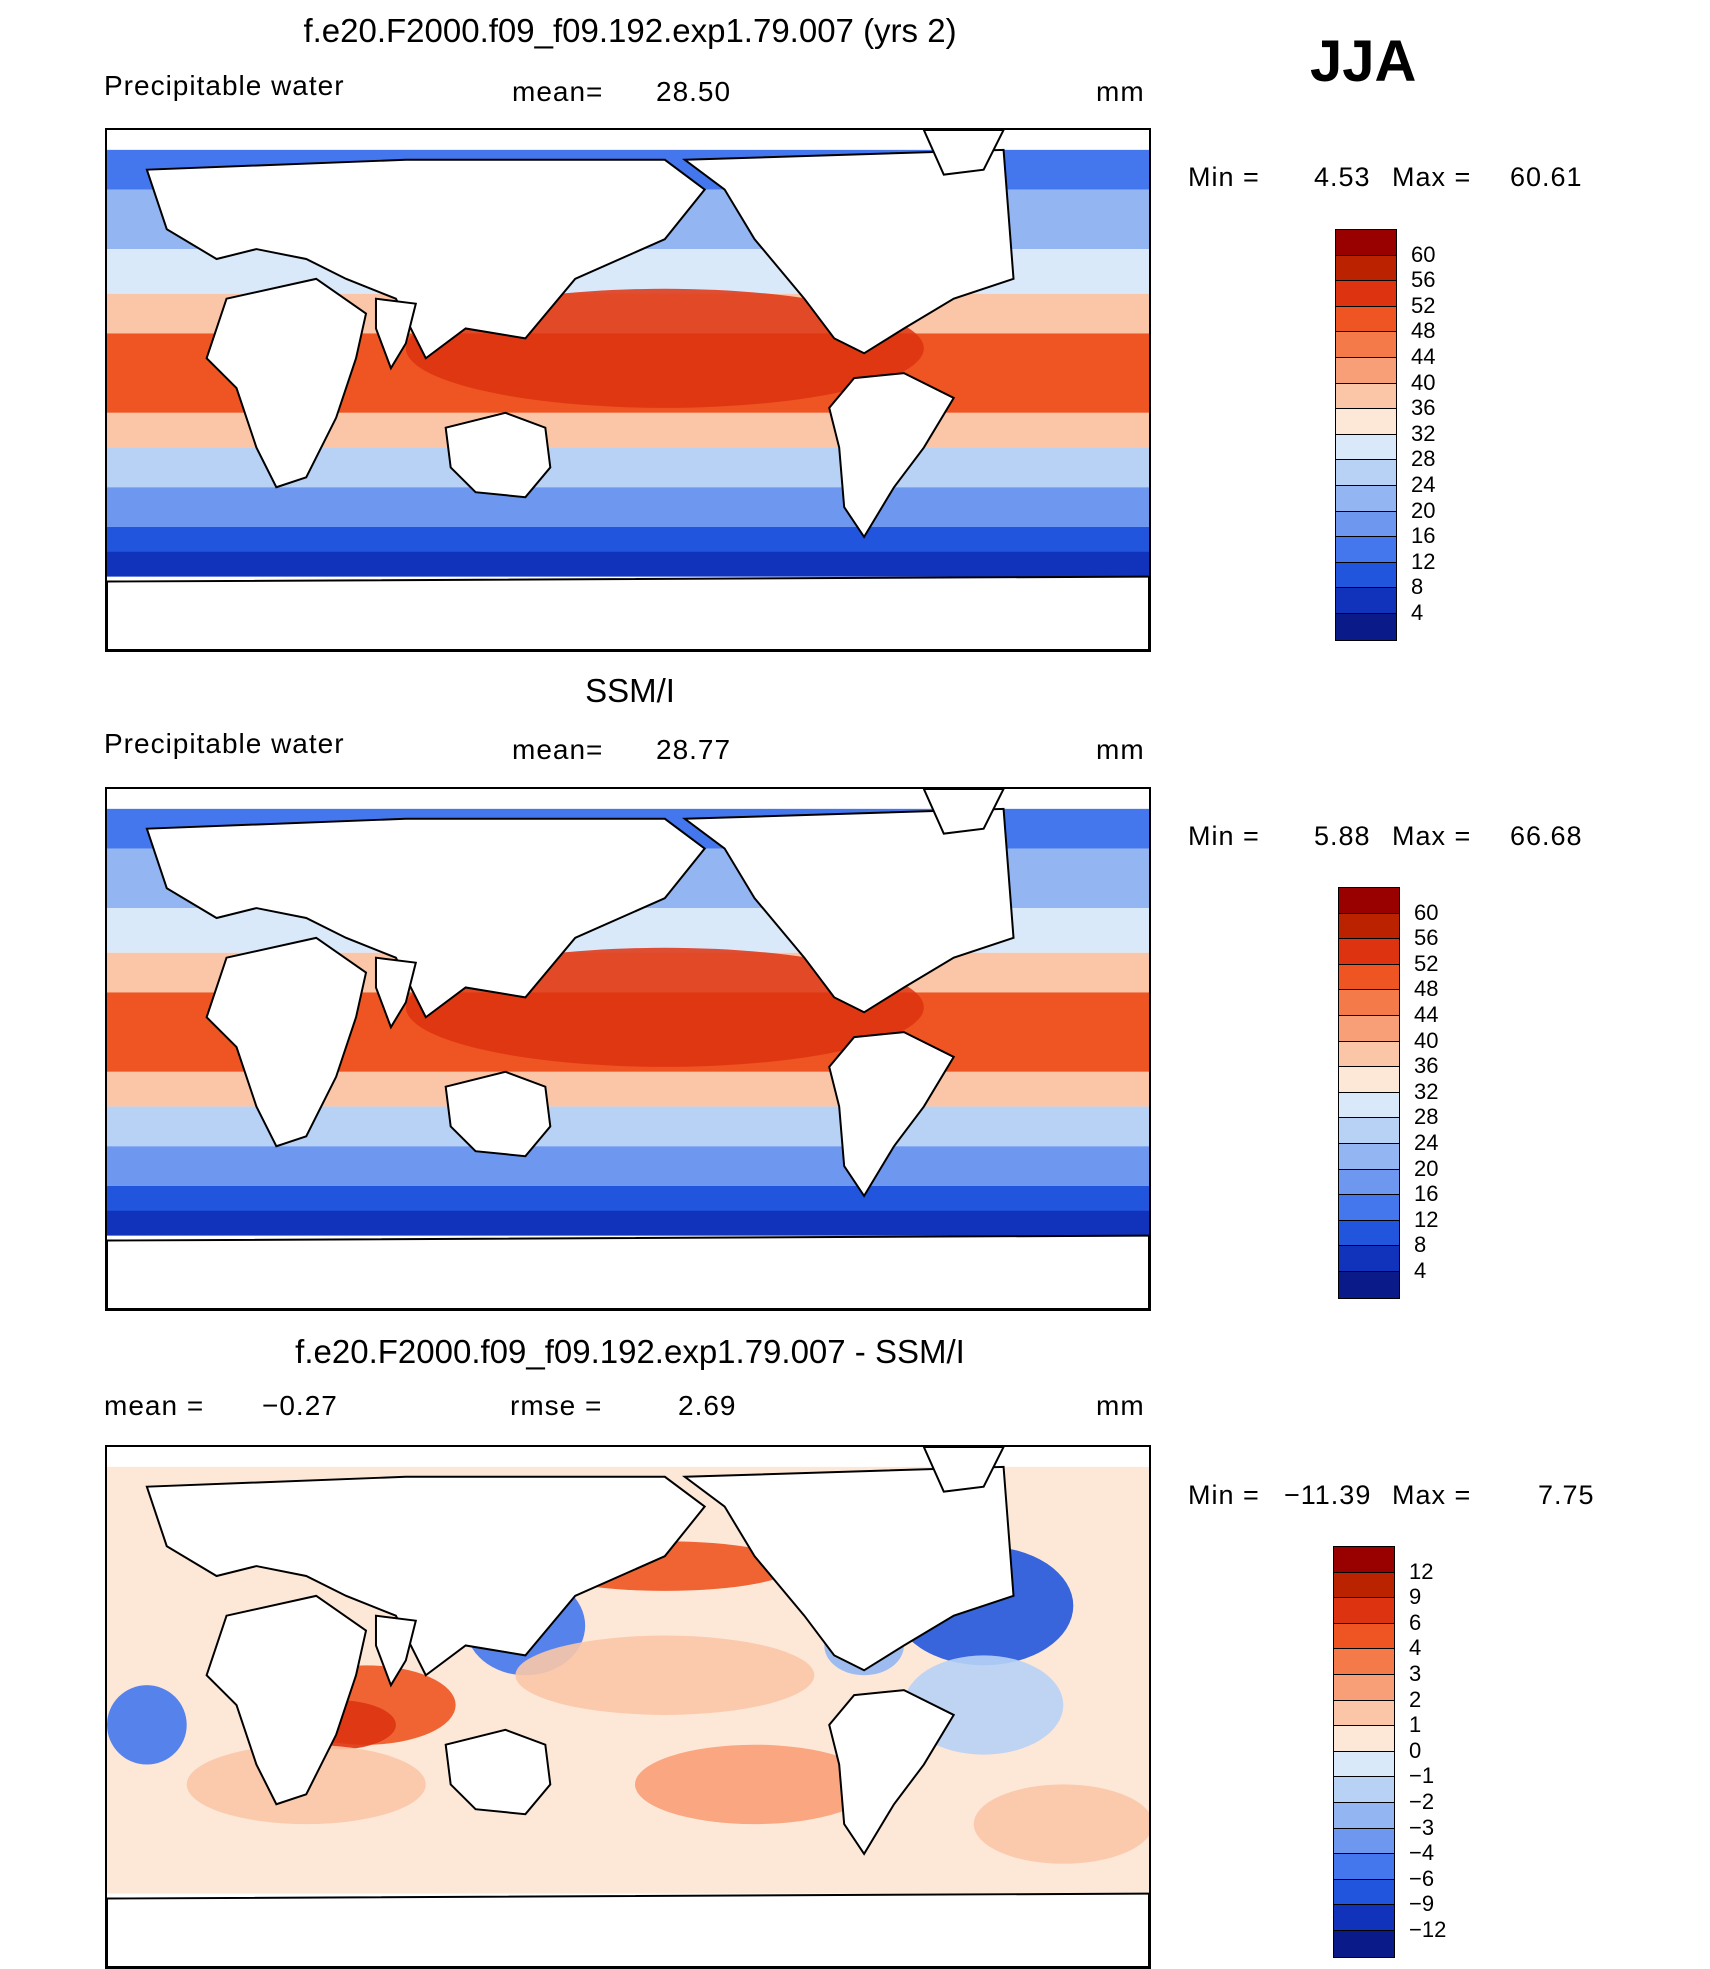 This screenshot has height=1969, width=1710. What do you see at coordinates (1426, 1142) in the screenshot?
I see `colorbar-tick-label: 24` at bounding box center [1426, 1142].